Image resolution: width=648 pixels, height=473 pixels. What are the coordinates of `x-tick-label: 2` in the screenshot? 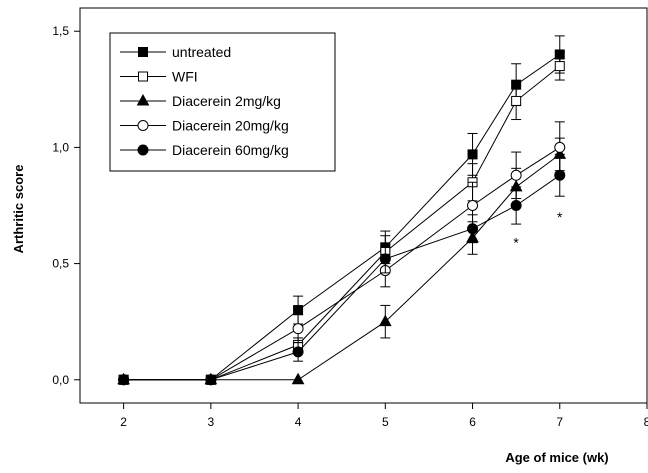 It's located at (123, 422).